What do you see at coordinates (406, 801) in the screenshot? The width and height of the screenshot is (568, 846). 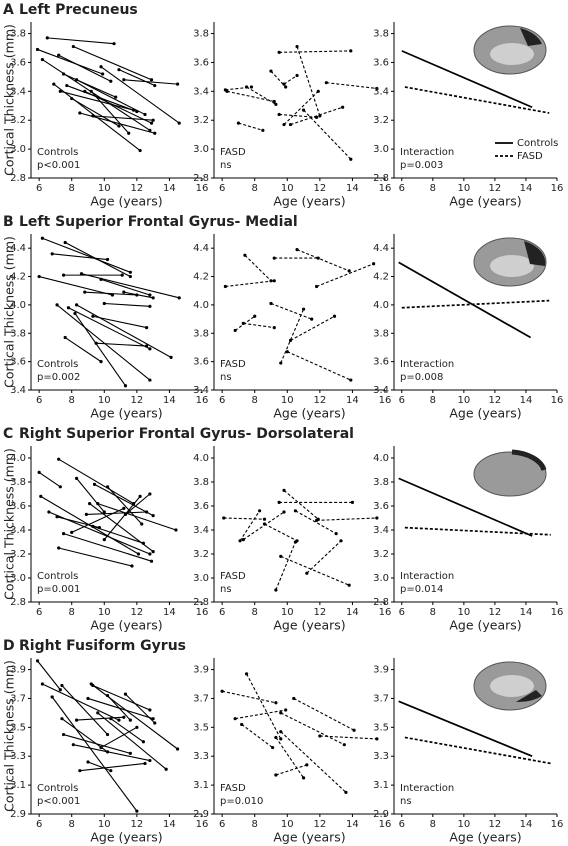 I see `annotation: ns` at bounding box center [406, 801].